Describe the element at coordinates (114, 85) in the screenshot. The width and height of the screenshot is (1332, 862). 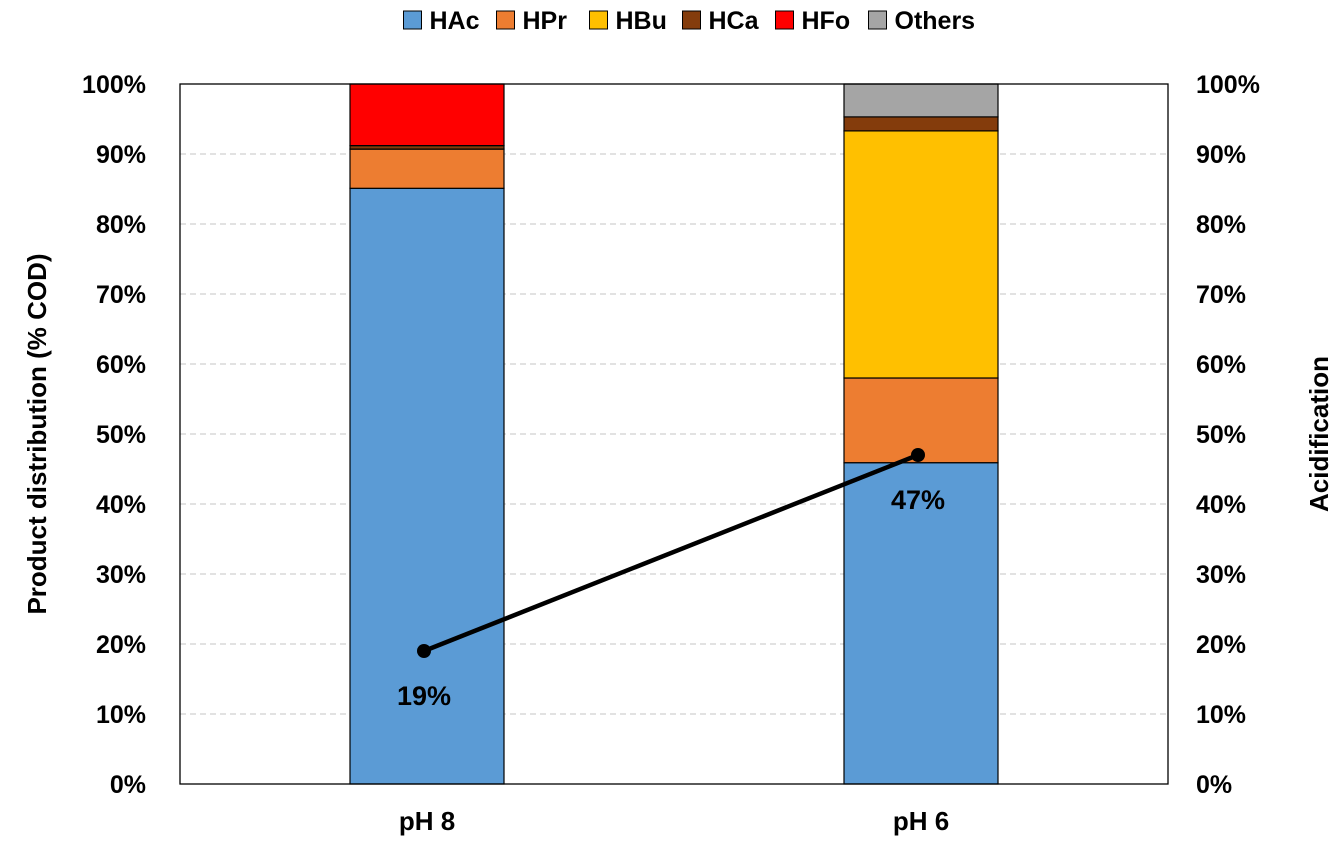
I see `y-tick-label: 100%` at that location.